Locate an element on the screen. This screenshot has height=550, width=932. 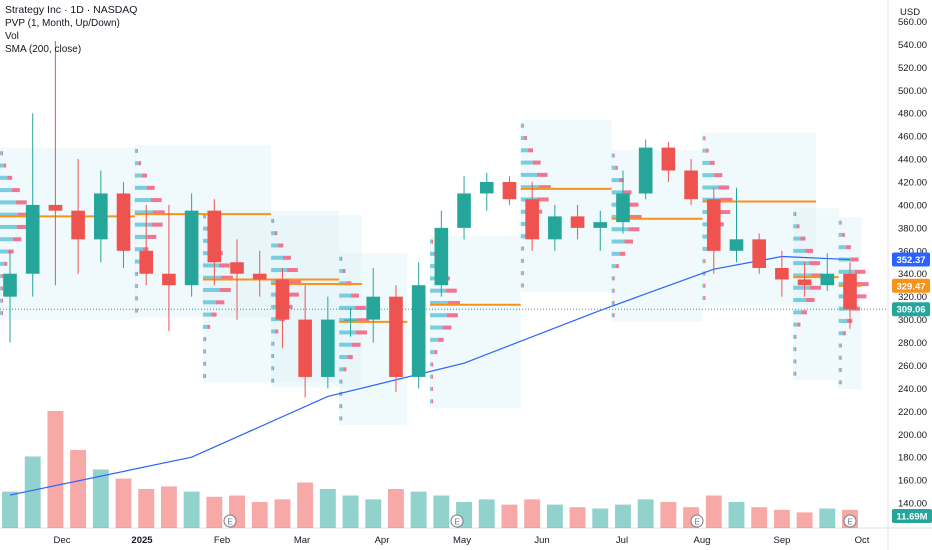
x-tick-label: Aug is located at coordinates (702, 540).